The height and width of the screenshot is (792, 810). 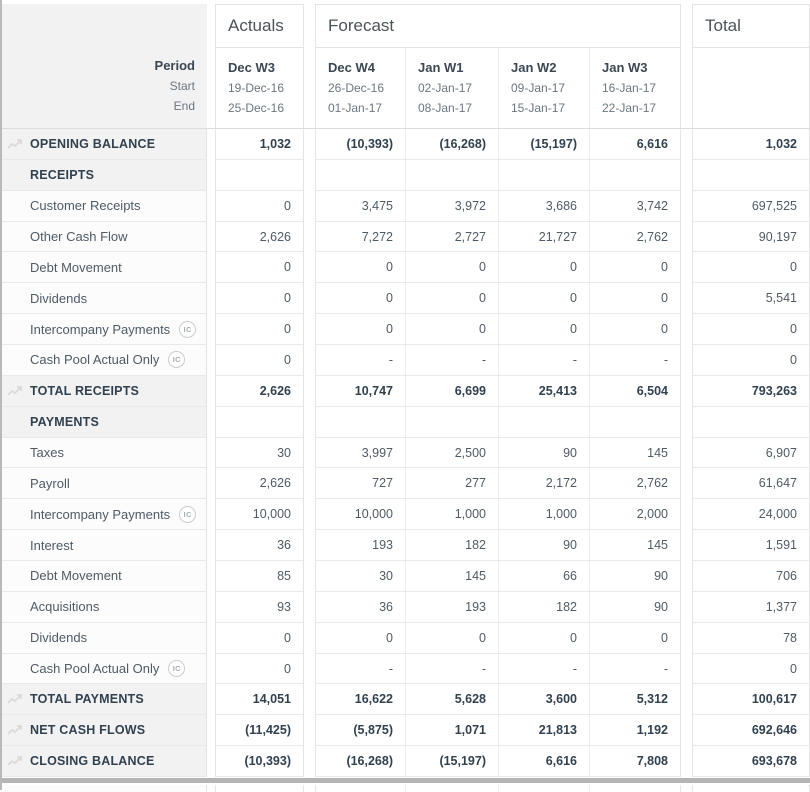 What do you see at coordinates (543, 88) in the screenshot?
I see `period-cell-forecast-jan-w2: Jan W2 09-Jan-17 15-Jan-17` at bounding box center [543, 88].